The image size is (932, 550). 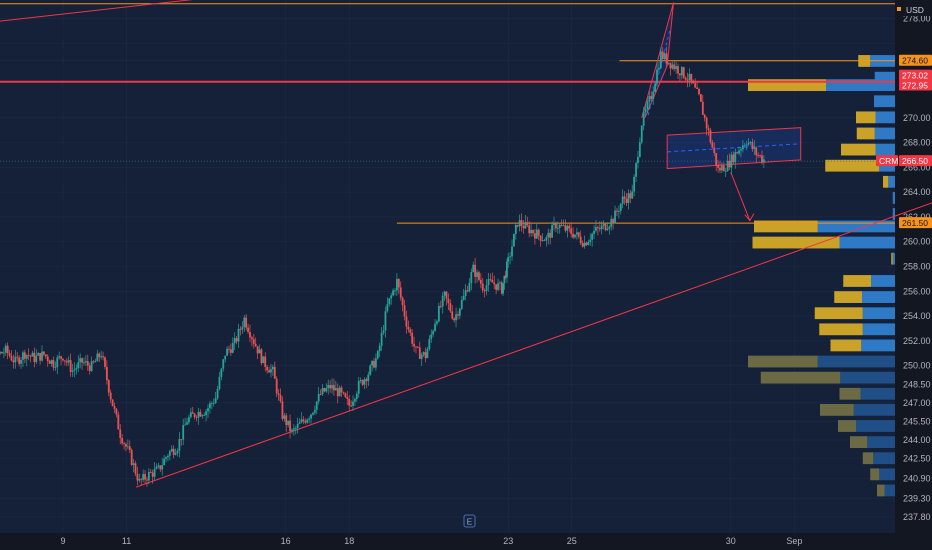 What do you see at coordinates (100, 12) in the screenshot?
I see `upper-trendline` at bounding box center [100, 12].